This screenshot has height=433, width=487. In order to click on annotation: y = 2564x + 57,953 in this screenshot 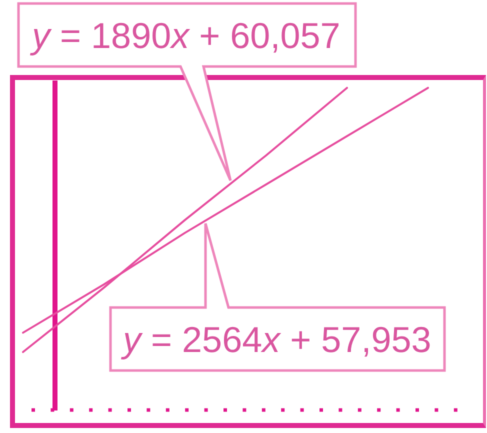, I will do `click(277, 339)`.